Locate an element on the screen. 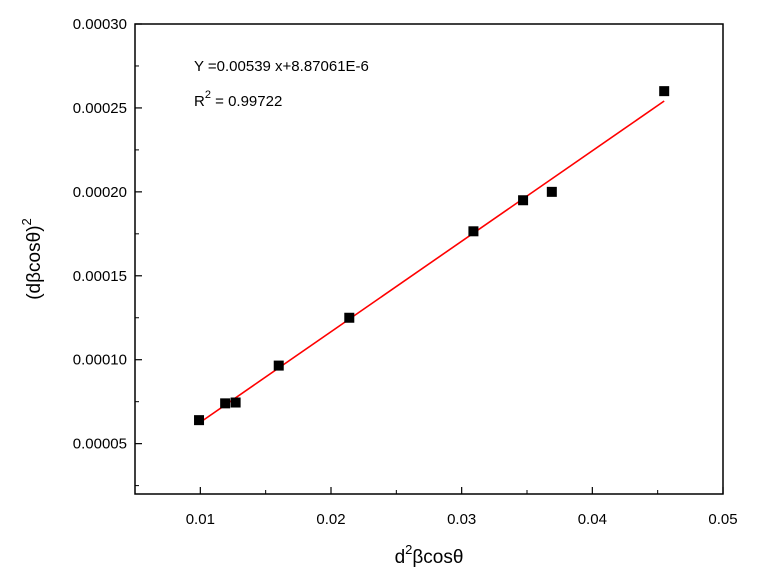  y-tick-label: 0.00005 is located at coordinates (100, 444).